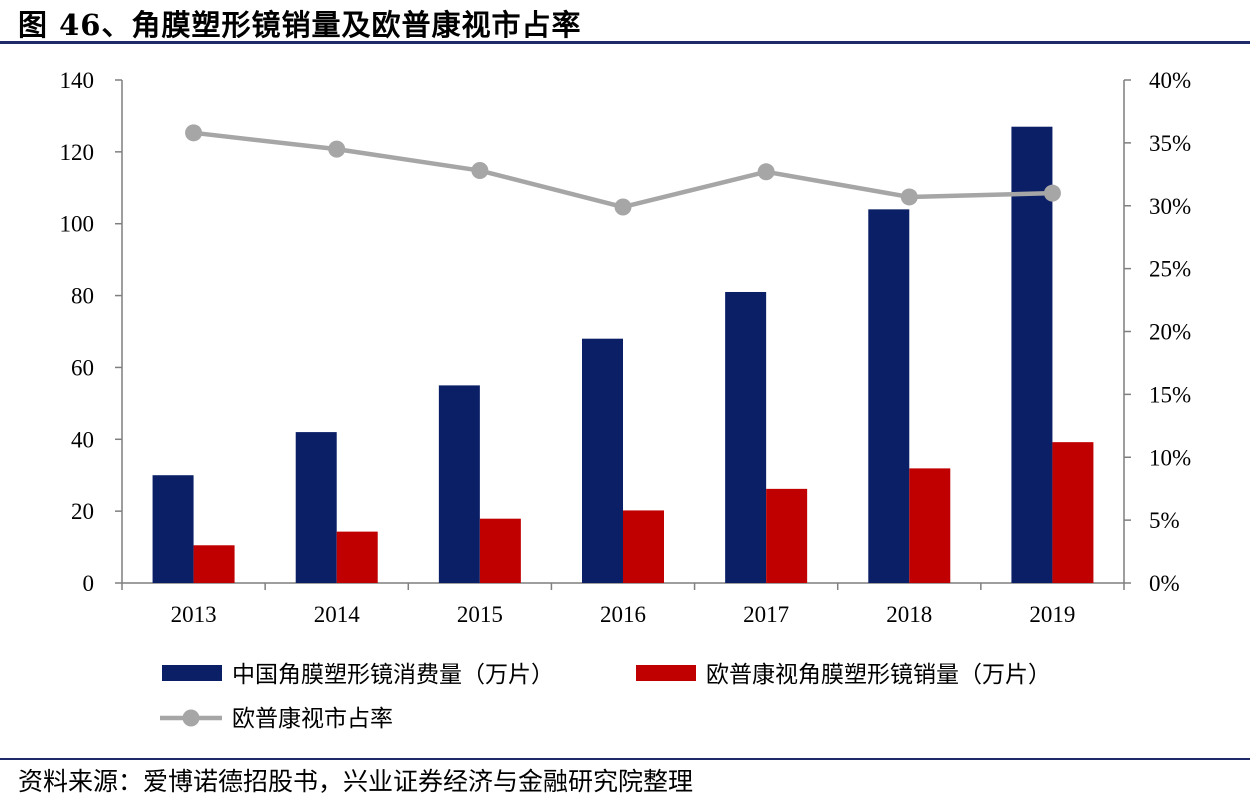 This screenshot has width=1250, height=800. What do you see at coordinates (1170, 206) in the screenshot?
I see `right-axis-tick-label: 30%` at bounding box center [1170, 206].